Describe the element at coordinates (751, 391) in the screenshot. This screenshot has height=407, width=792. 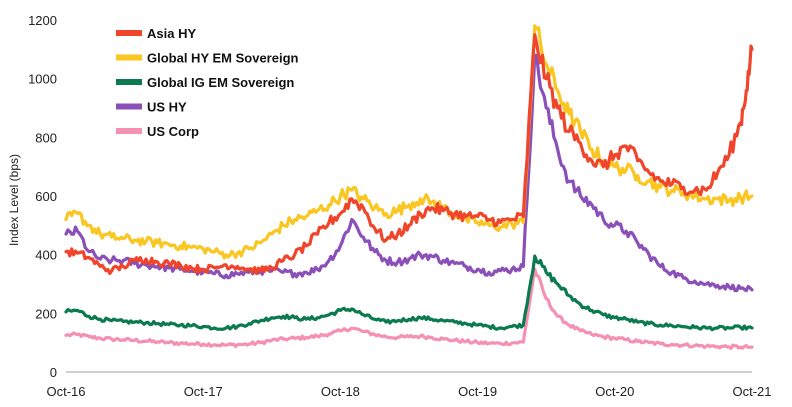
I see `x-tick-label: Oct-21` at that location.